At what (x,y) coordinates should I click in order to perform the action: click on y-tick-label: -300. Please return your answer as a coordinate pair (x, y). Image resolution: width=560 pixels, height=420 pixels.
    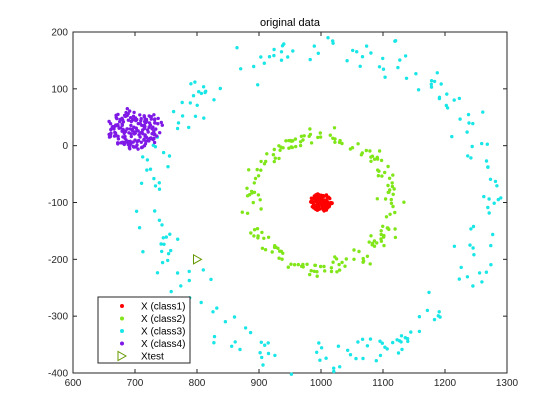
    Looking at the image, I should click on (58, 317).